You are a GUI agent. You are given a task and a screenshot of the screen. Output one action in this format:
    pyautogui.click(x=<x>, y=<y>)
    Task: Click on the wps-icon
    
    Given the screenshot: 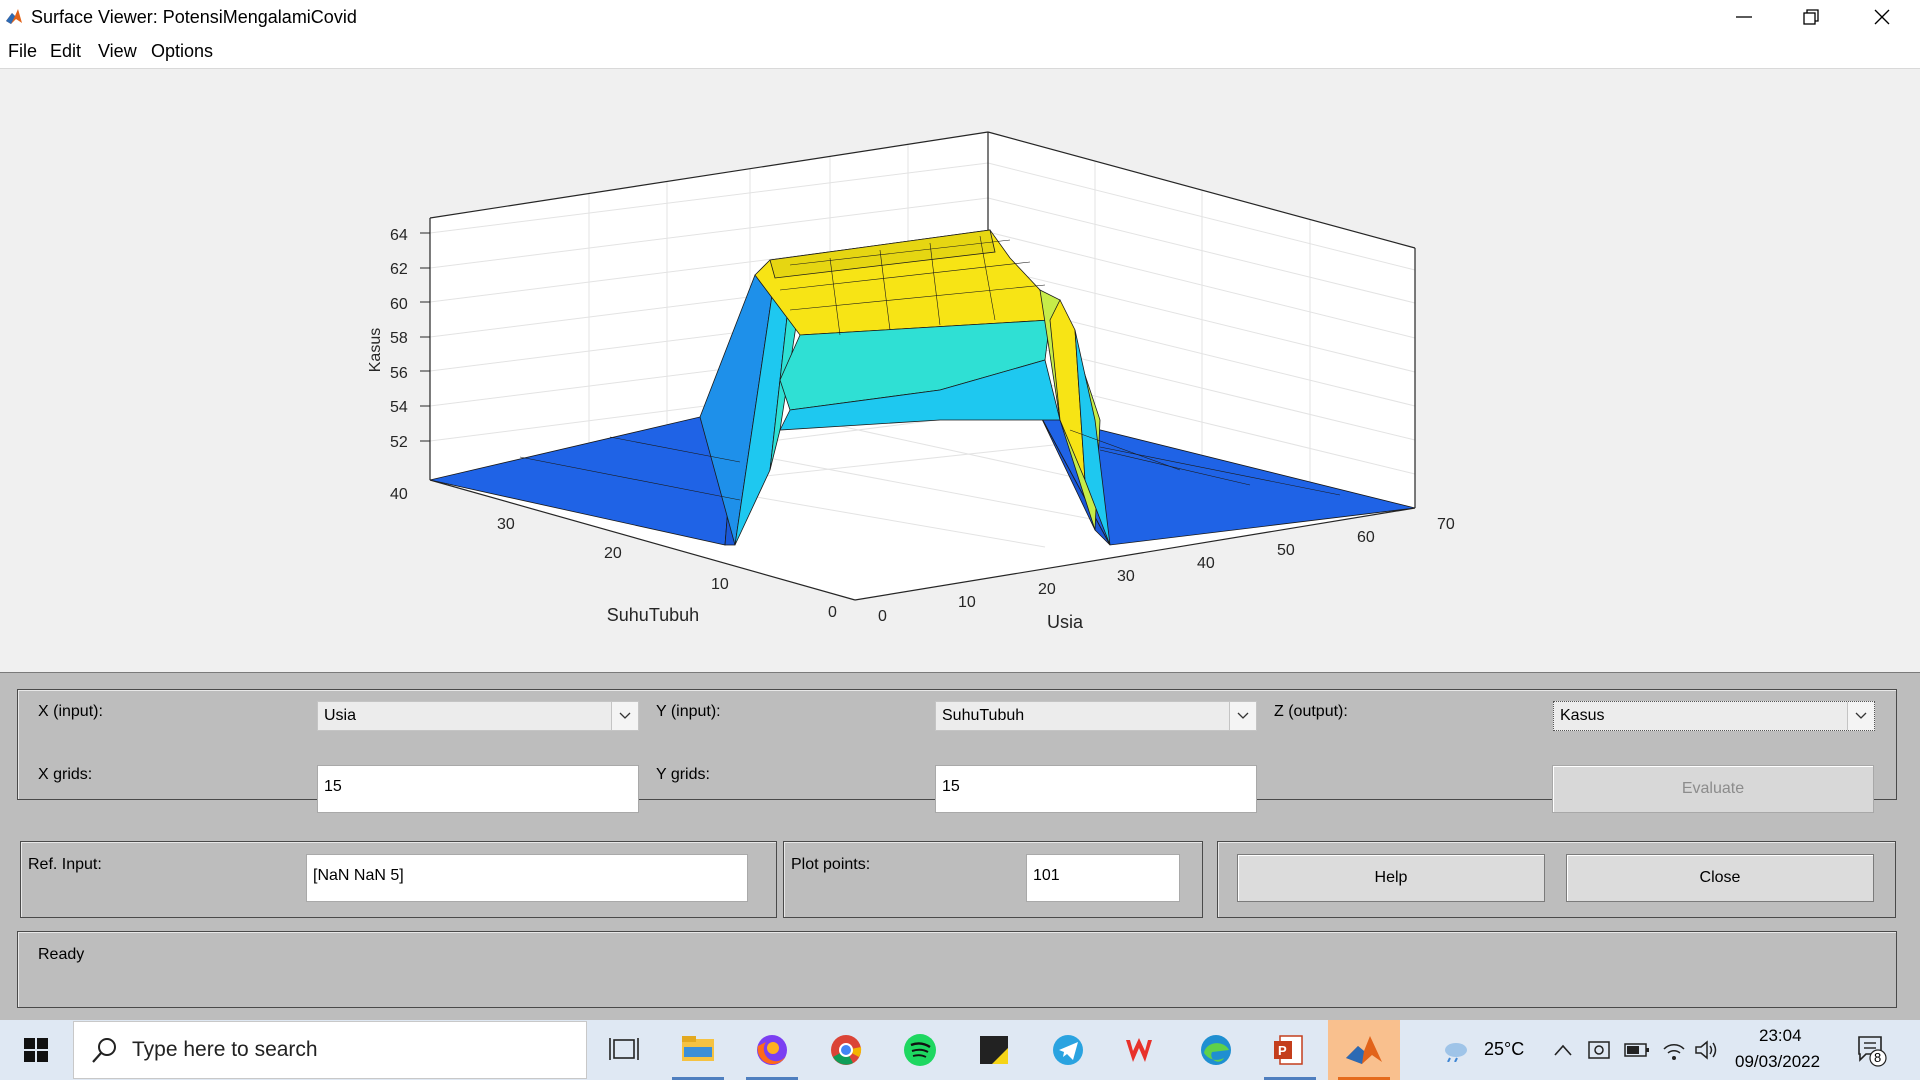 What is the action you would take?
    pyautogui.click(x=1139, y=1050)
    